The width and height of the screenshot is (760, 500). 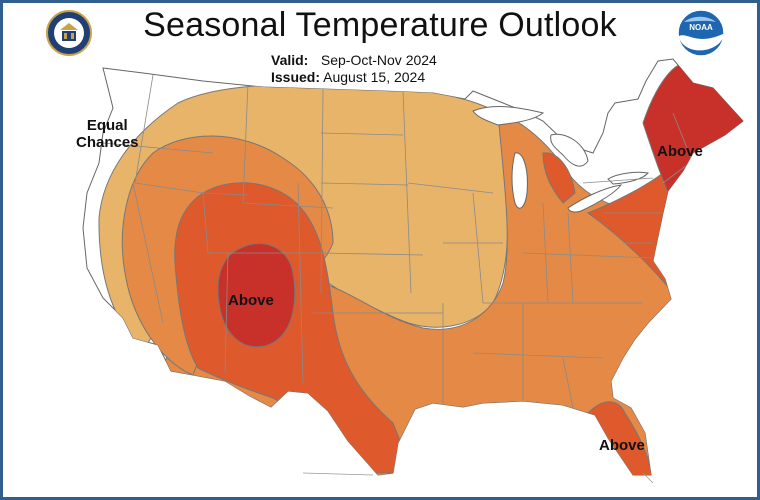 I want to click on commerce-seal-icon, so click(x=69, y=33).